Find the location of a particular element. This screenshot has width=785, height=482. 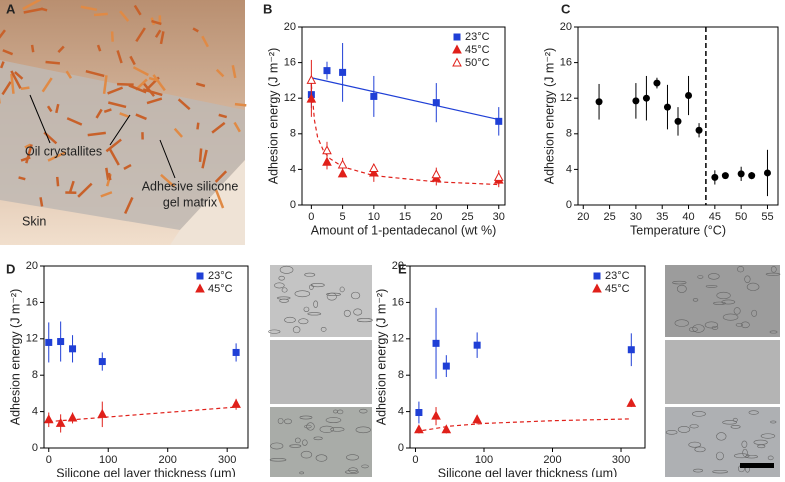

x-tick-label: 10 is located at coordinates (374, 217).